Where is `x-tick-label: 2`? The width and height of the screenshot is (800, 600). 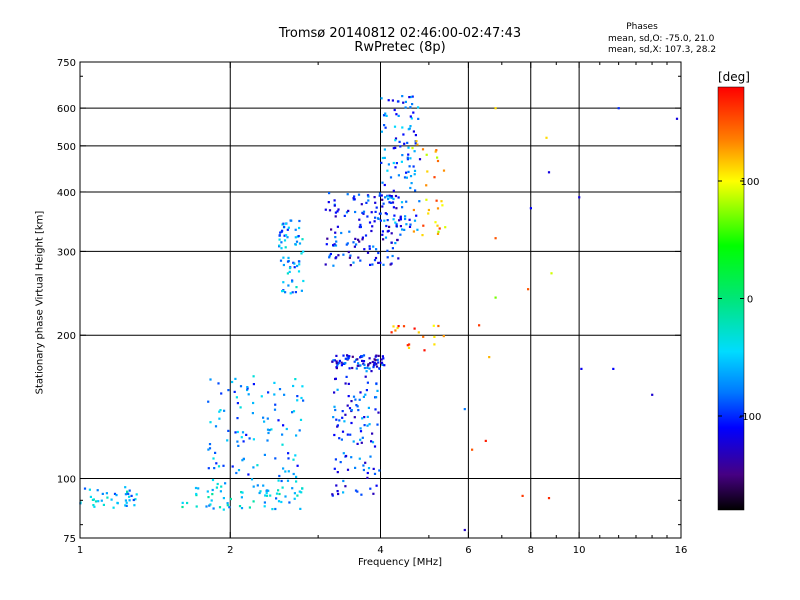
x-tick-label: 2 is located at coordinates (230, 550).